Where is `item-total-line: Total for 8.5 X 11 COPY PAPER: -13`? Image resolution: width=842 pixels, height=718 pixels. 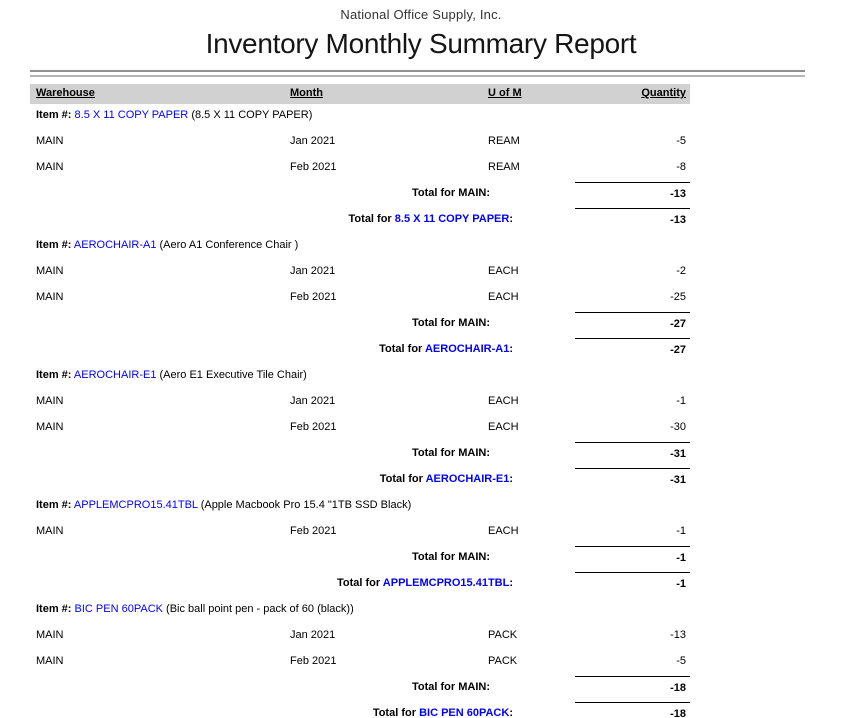 item-total-line: Total for 8.5 X 11 COPY PAPER: -13 is located at coordinates (421, 221).